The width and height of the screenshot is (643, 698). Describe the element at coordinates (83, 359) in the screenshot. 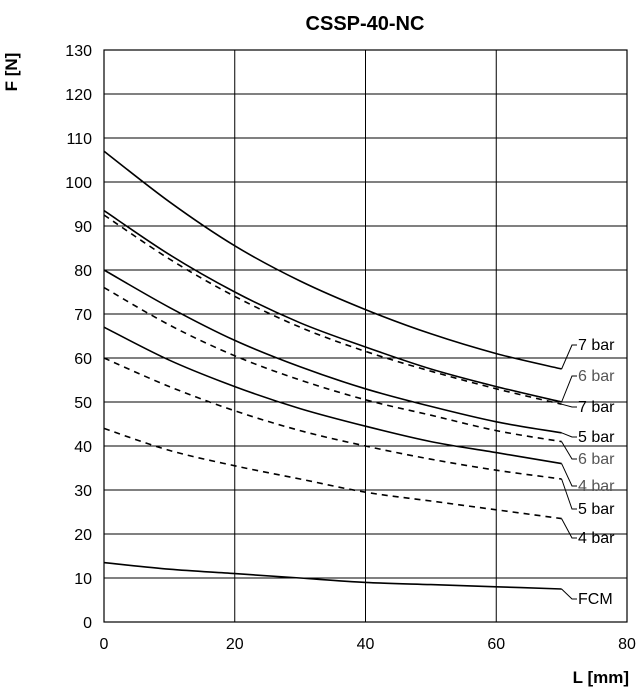

I see `y-tick-label: 60` at that location.